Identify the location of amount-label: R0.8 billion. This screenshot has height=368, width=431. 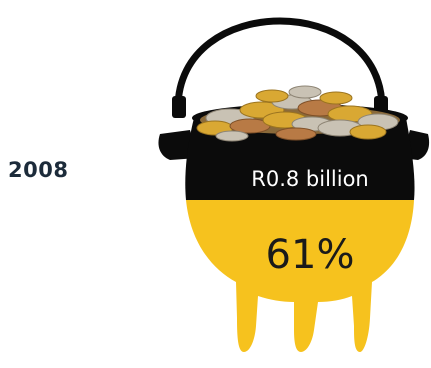
(310, 179).